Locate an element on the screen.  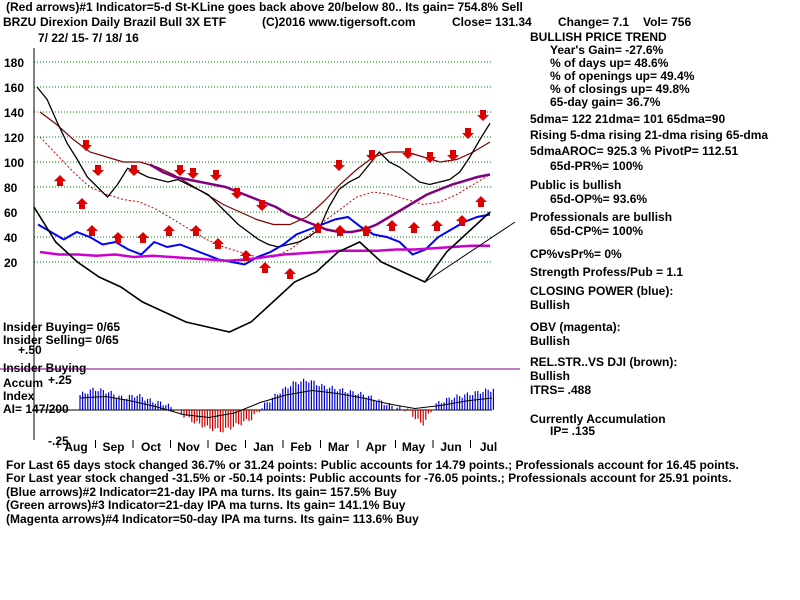
x-tick-label: Jan is located at coordinates (263, 447).